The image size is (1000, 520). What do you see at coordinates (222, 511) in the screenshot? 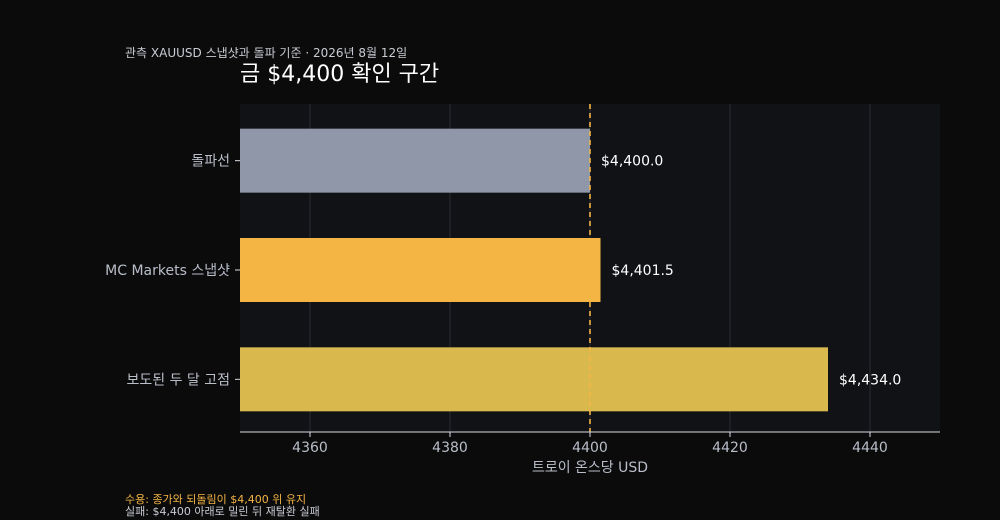
I see `footnote-fail: 실패: $4,400 아래로 밀린 뒤 재탈환 실패` at bounding box center [222, 511].